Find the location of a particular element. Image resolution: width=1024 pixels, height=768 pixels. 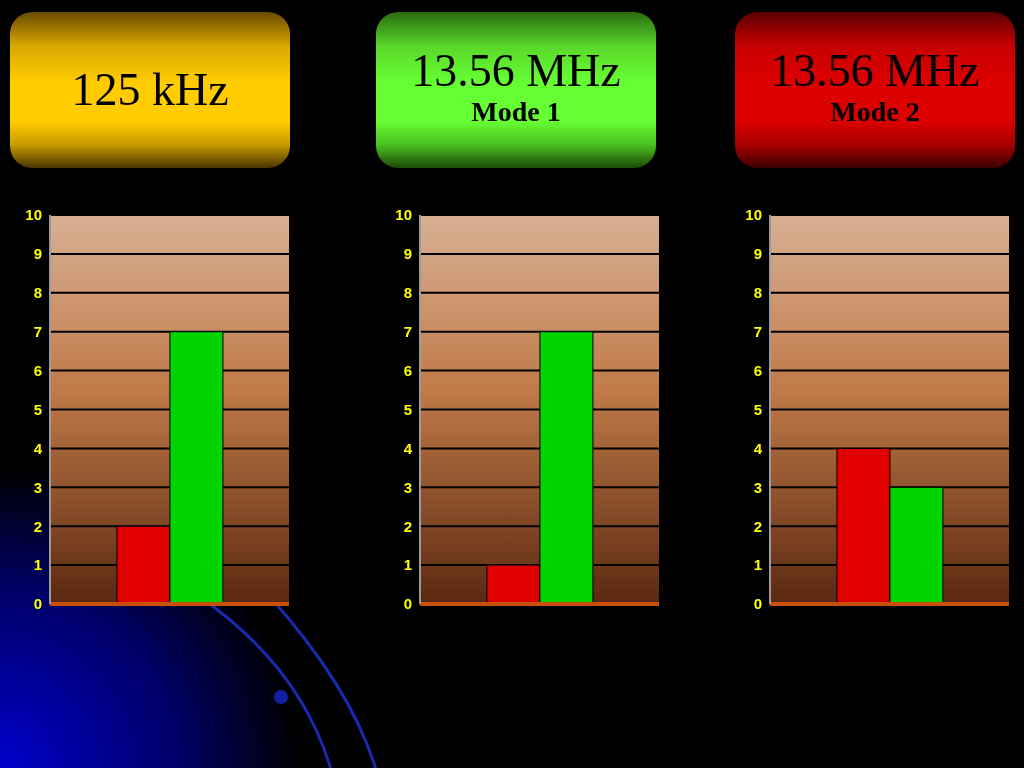

header-panel: 125 kHz is located at coordinates (150, 90).